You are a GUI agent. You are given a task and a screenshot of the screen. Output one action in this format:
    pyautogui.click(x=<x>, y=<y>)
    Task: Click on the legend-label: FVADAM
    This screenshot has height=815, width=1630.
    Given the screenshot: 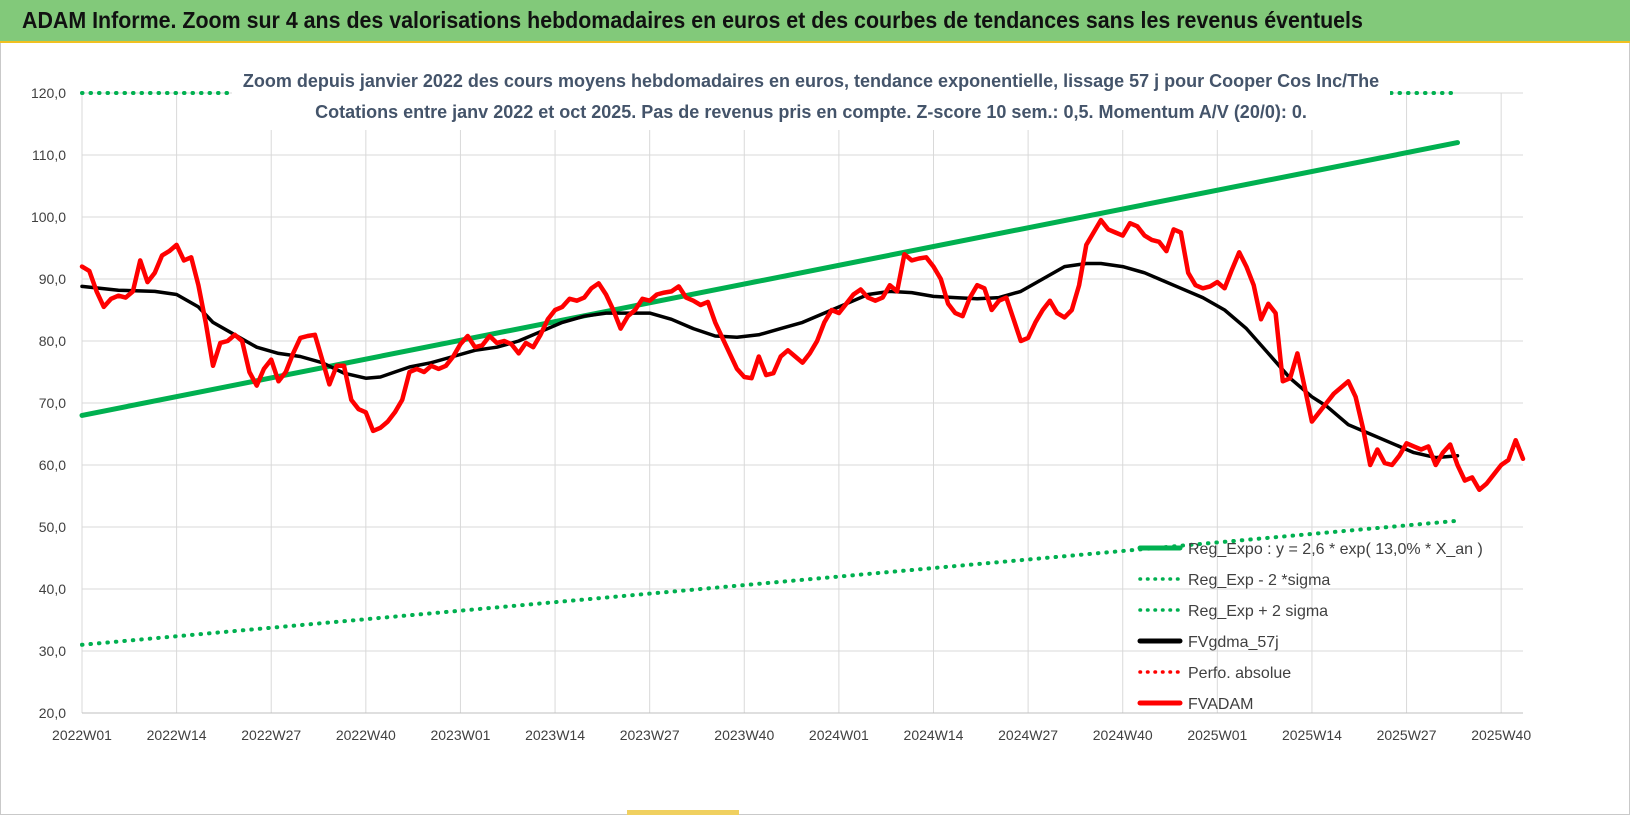 What is the action you would take?
    pyautogui.click(x=1220, y=704)
    